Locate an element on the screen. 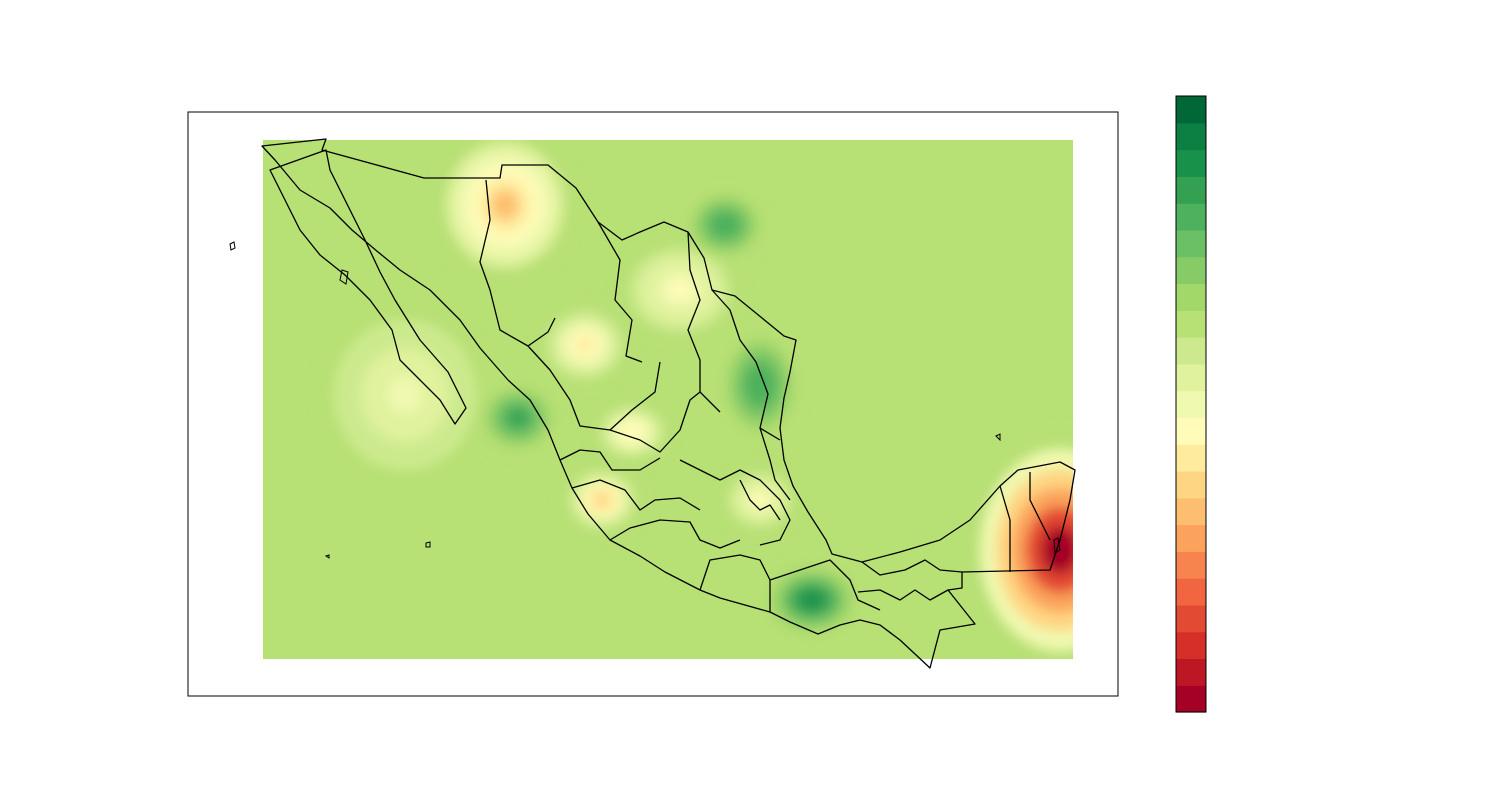 The height and width of the screenshot is (800, 1500). border-sinaloa-nayarit is located at coordinates (610, 460).